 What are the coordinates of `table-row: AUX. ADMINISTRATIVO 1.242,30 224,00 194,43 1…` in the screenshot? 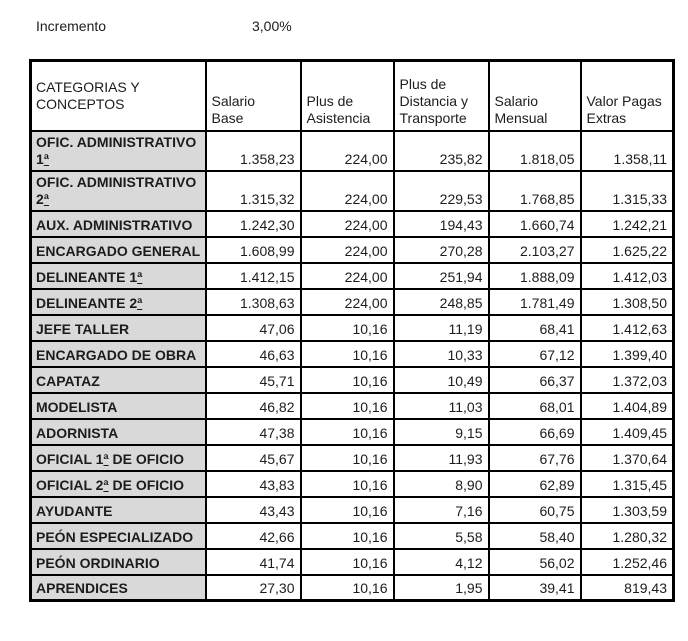 It's located at (352, 223).